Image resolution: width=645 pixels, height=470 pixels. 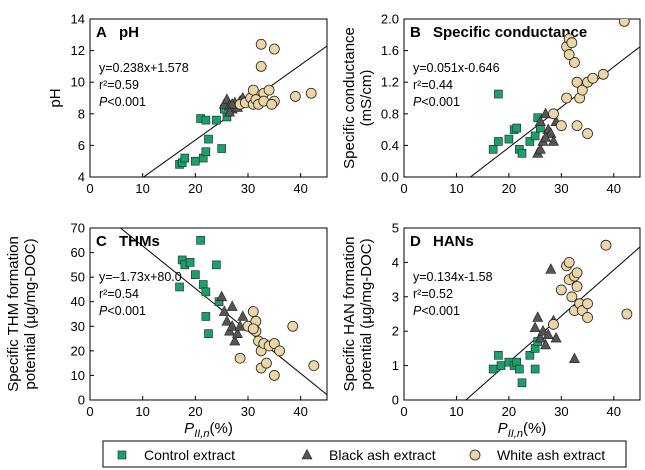 What do you see at coordinates (395, 262) in the screenshot?
I see `y-tick-label: 4` at bounding box center [395, 262].